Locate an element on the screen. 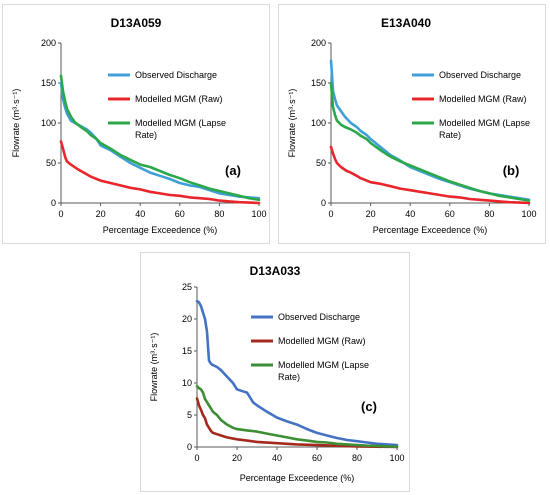 Image resolution: width=550 pixels, height=495 pixels. y-tick-label: 20 is located at coordinates (187, 319).